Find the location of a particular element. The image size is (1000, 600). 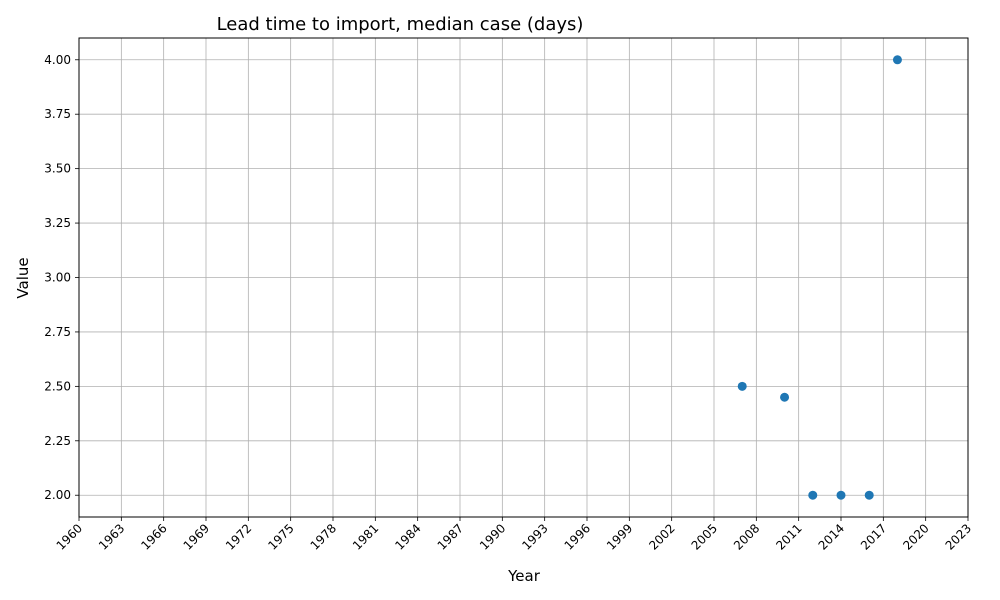

x-tick-label: 1993 is located at coordinates (534, 536).